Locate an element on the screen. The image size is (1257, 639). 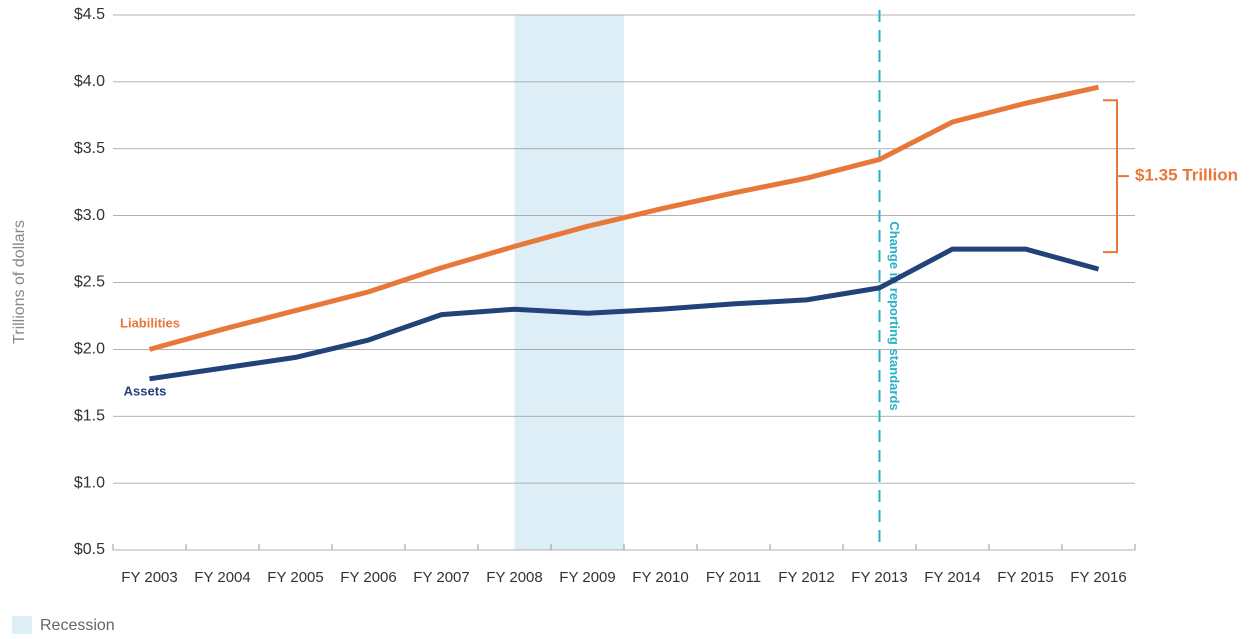
y-tick-label: $1.0 is located at coordinates (89, 482).